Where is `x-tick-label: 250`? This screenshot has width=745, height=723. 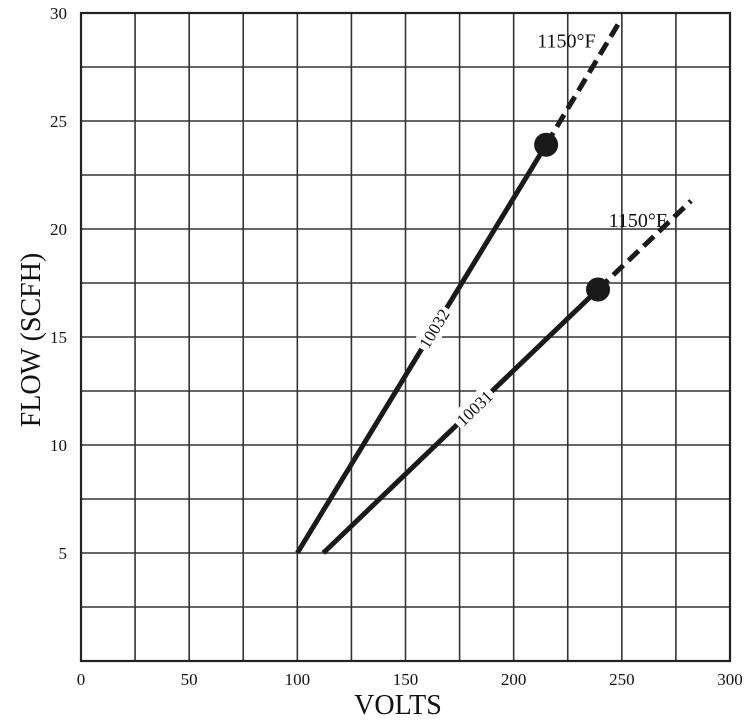 x-tick-label: 250 is located at coordinates (622, 679).